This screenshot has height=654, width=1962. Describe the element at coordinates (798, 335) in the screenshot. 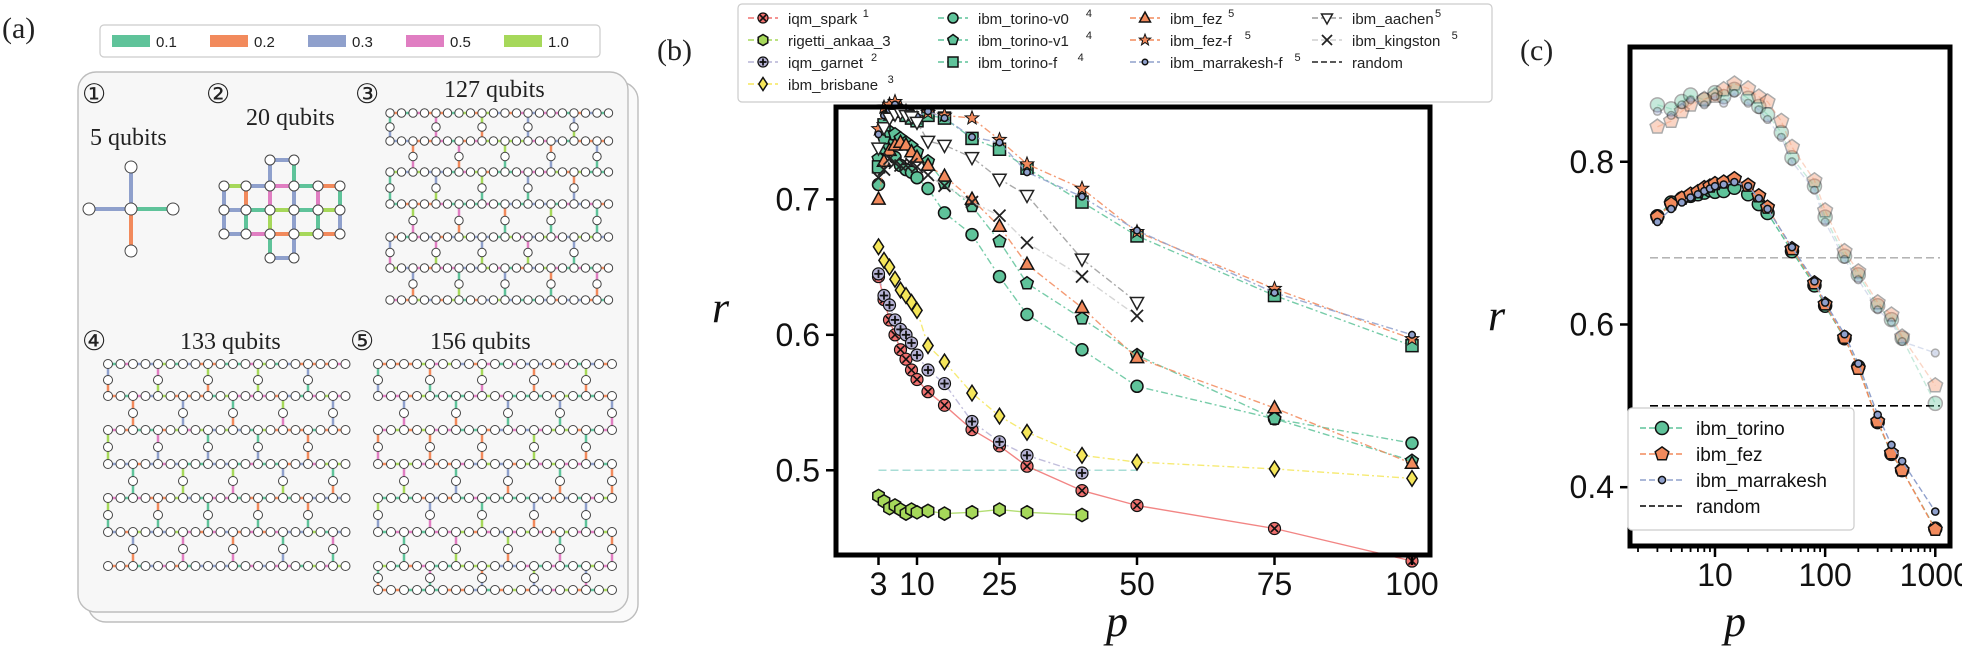

I see `y-tick-label: 0.6` at that location.